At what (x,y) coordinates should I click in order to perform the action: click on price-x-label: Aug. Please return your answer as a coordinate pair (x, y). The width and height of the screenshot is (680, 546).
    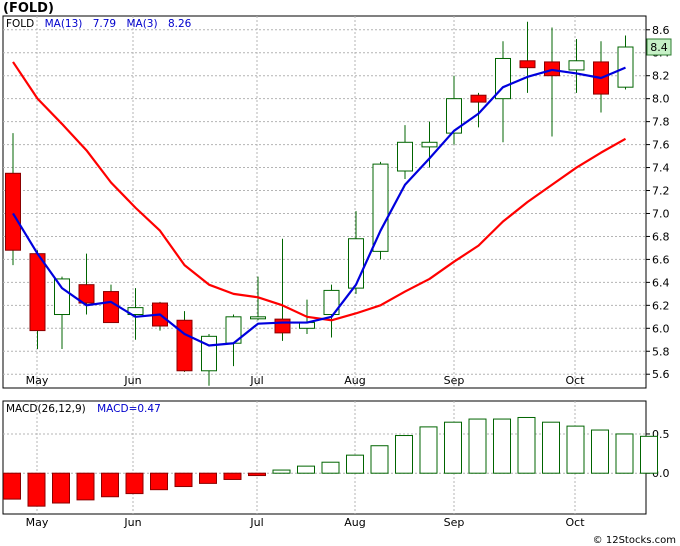
    Looking at the image, I should click on (354, 380).